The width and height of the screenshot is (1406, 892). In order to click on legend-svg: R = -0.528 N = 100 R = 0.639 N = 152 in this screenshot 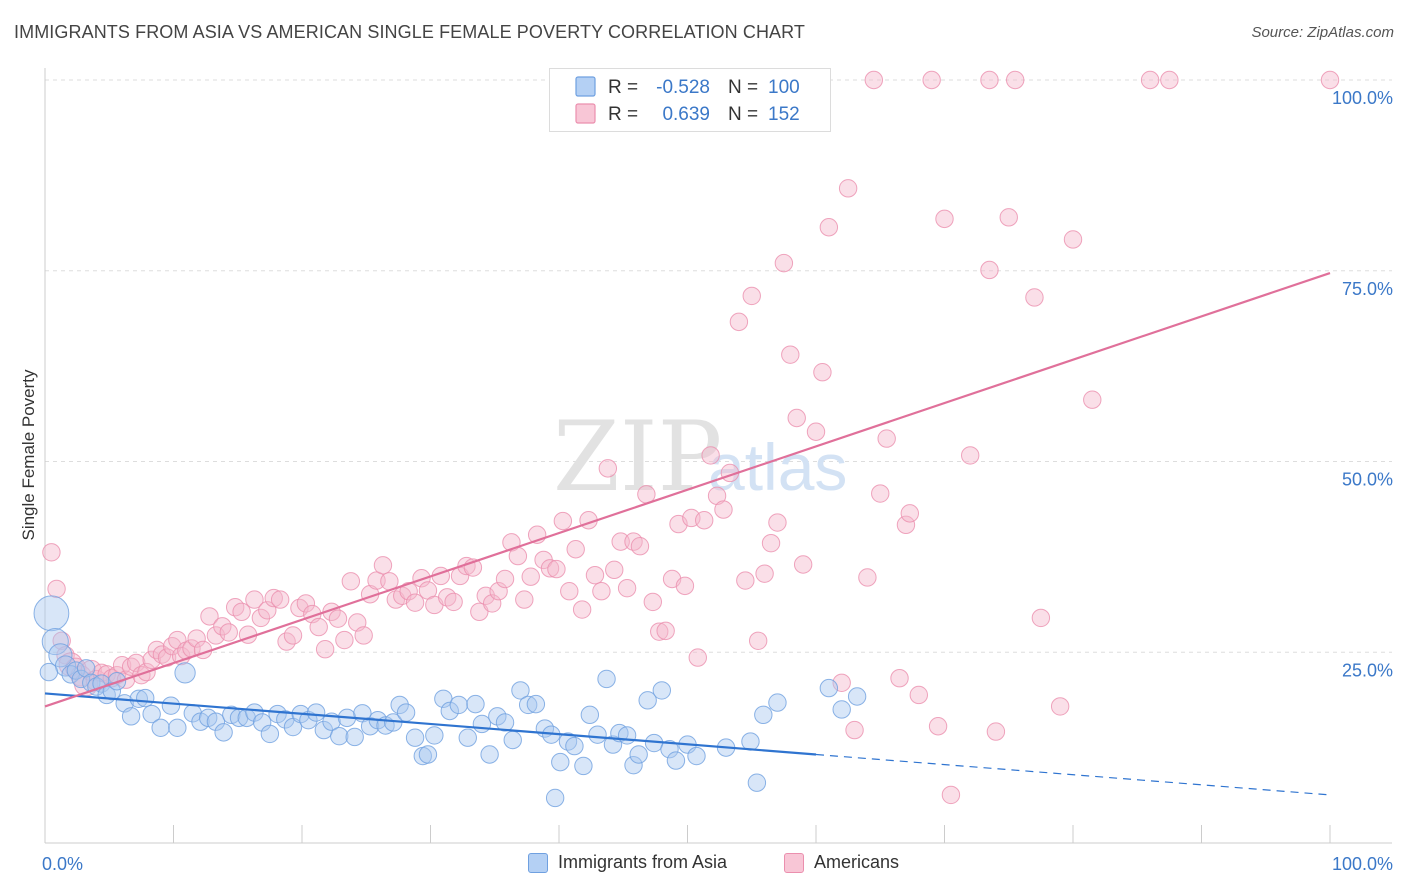, I will do `click(687, 100)`.